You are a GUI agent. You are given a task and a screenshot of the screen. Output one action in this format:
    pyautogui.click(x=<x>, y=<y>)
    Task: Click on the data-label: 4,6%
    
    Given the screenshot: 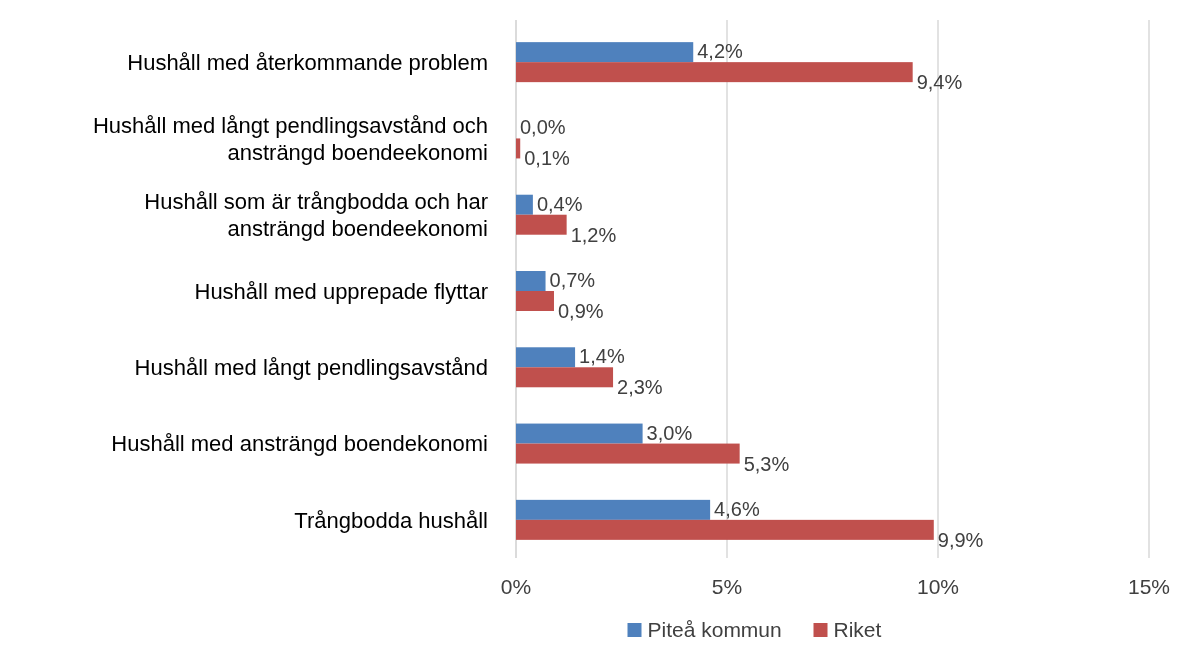 What is the action you would take?
    pyautogui.click(x=737, y=508)
    